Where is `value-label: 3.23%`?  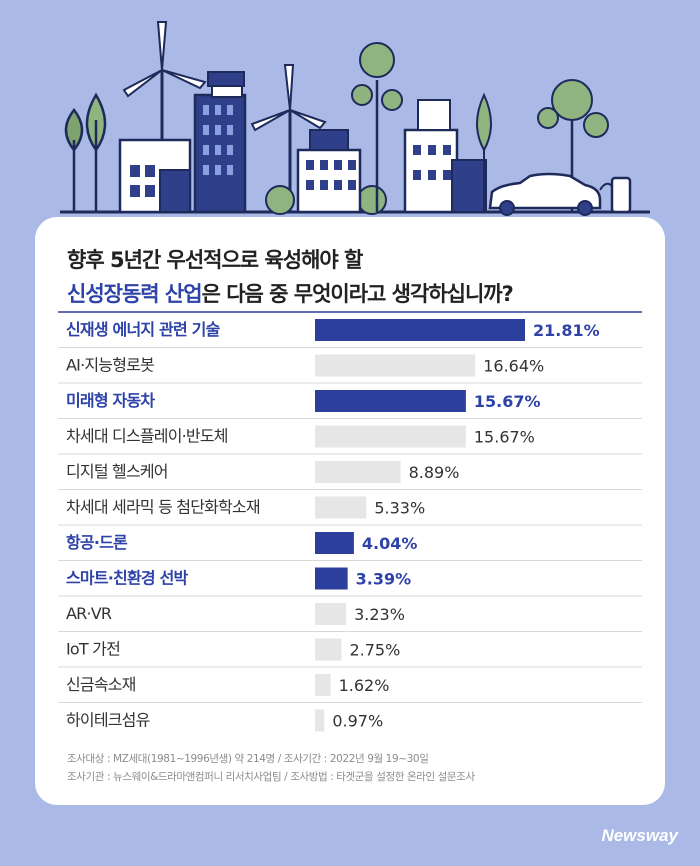
value-label: 3.23% is located at coordinates (379, 614).